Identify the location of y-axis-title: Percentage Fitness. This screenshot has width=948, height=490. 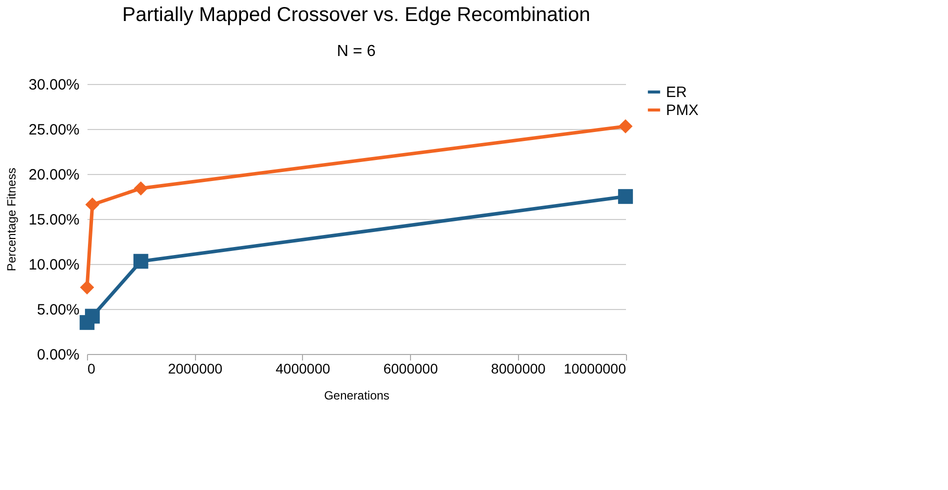
(11, 220).